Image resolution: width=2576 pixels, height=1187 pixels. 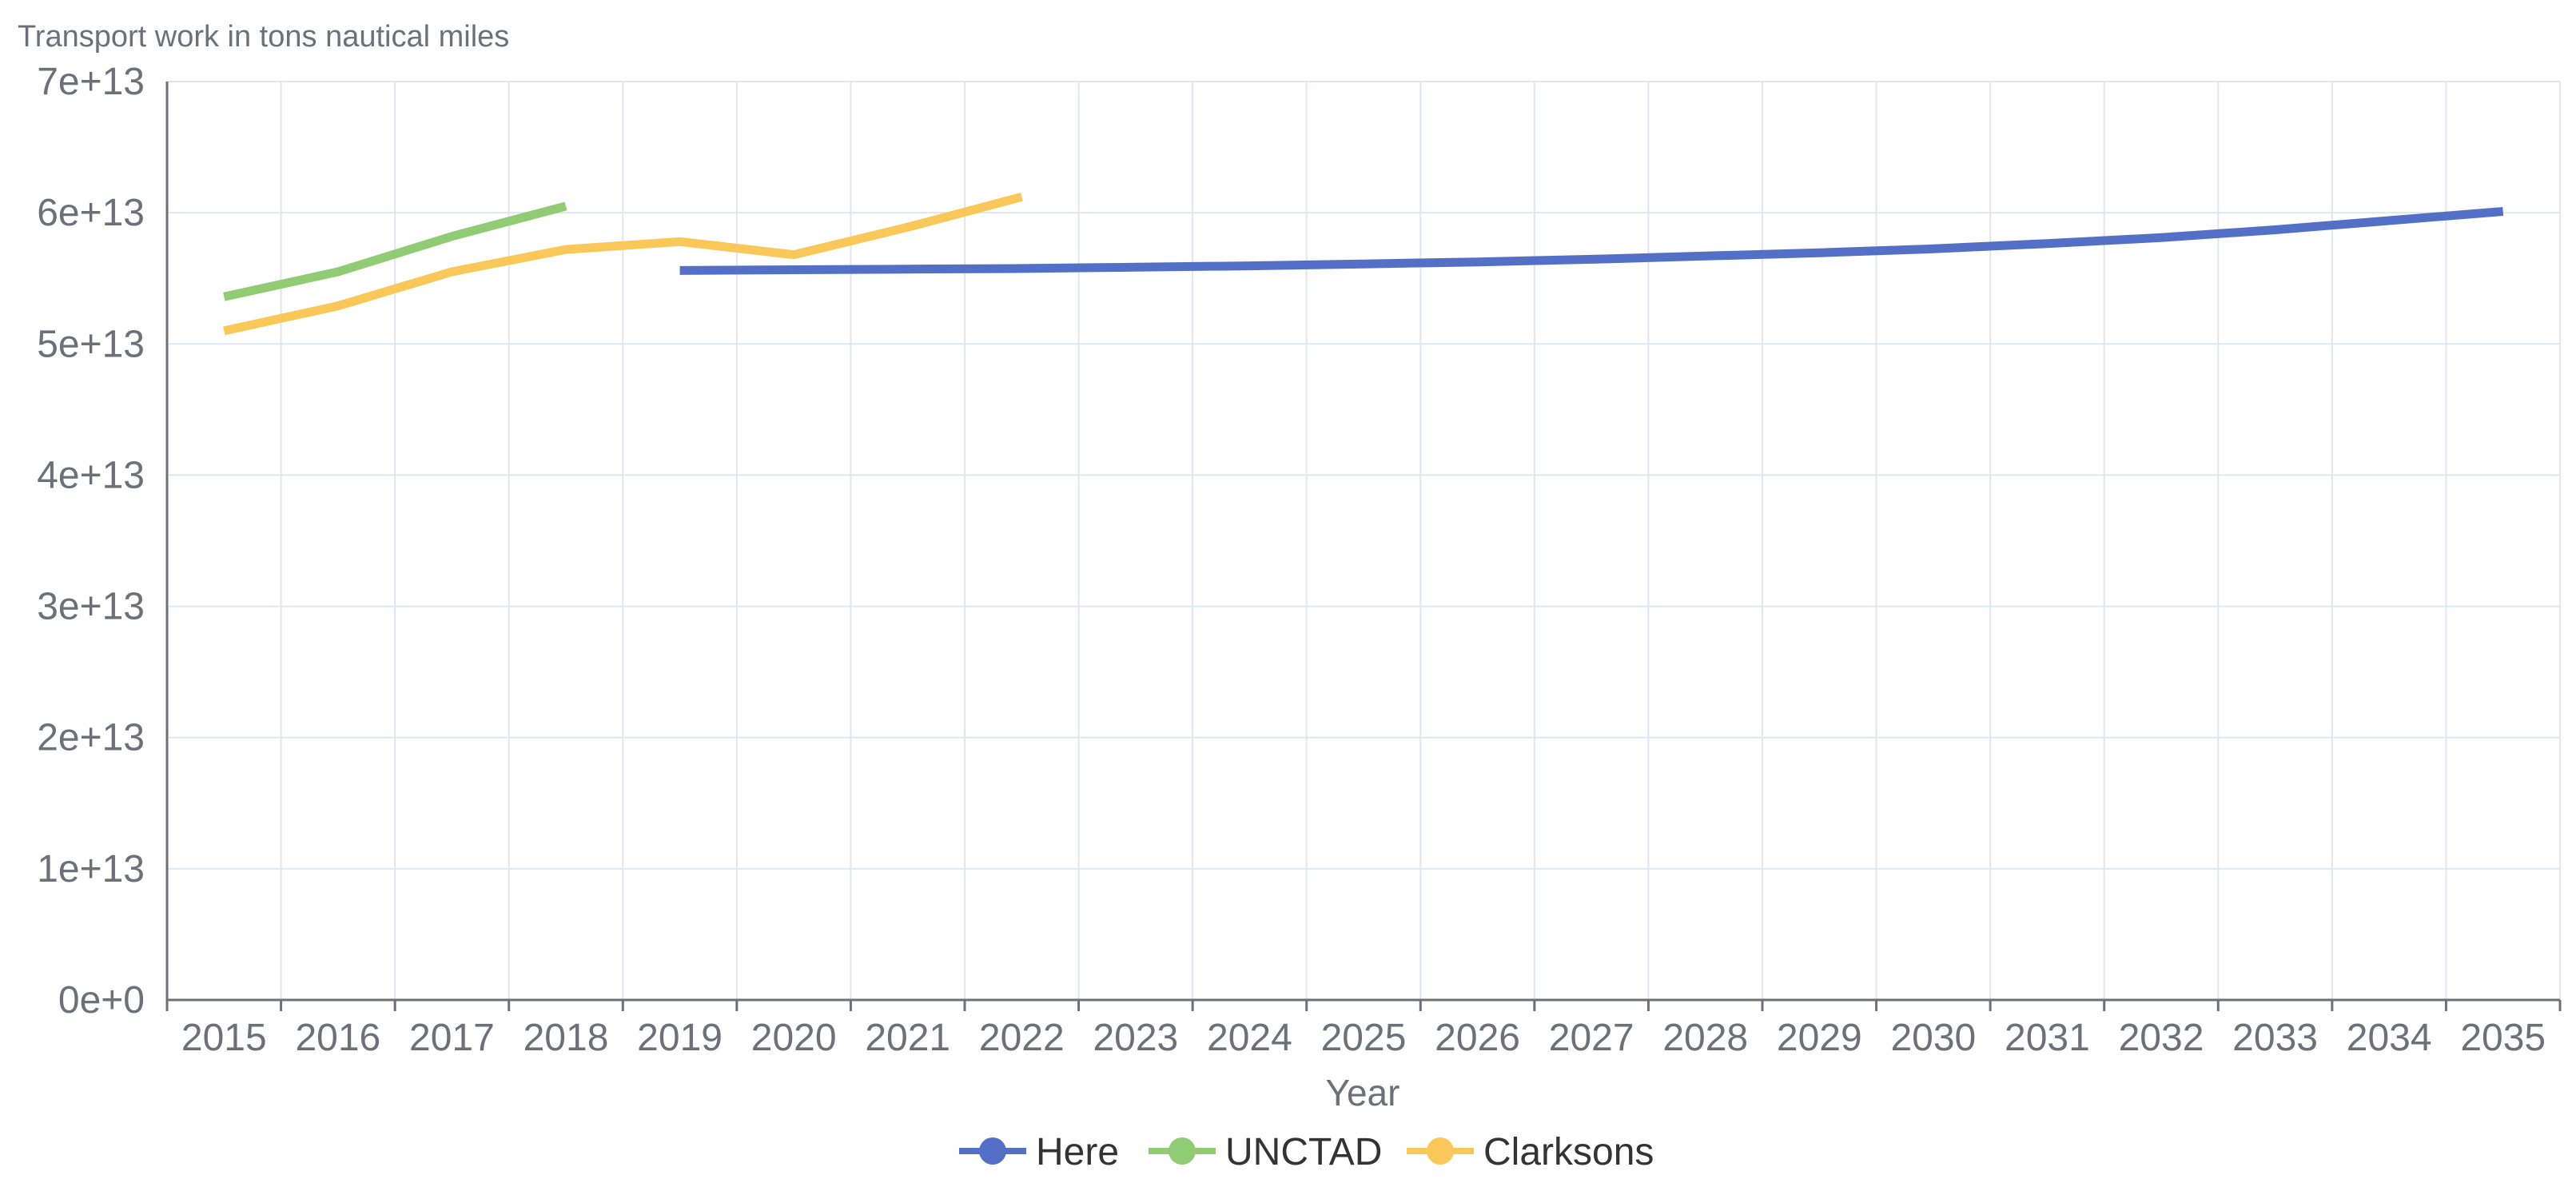 What do you see at coordinates (1819, 1038) in the screenshot?
I see `x-tick-label: 2029` at bounding box center [1819, 1038].